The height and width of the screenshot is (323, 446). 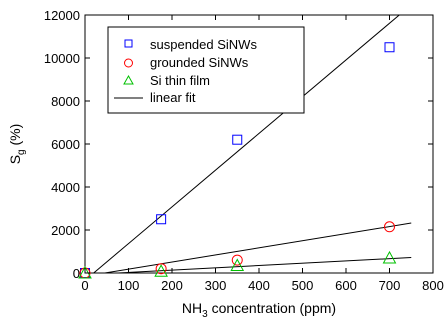 What do you see at coordinates (128, 79) in the screenshot?
I see `legend-triangle-marker` at bounding box center [128, 79].